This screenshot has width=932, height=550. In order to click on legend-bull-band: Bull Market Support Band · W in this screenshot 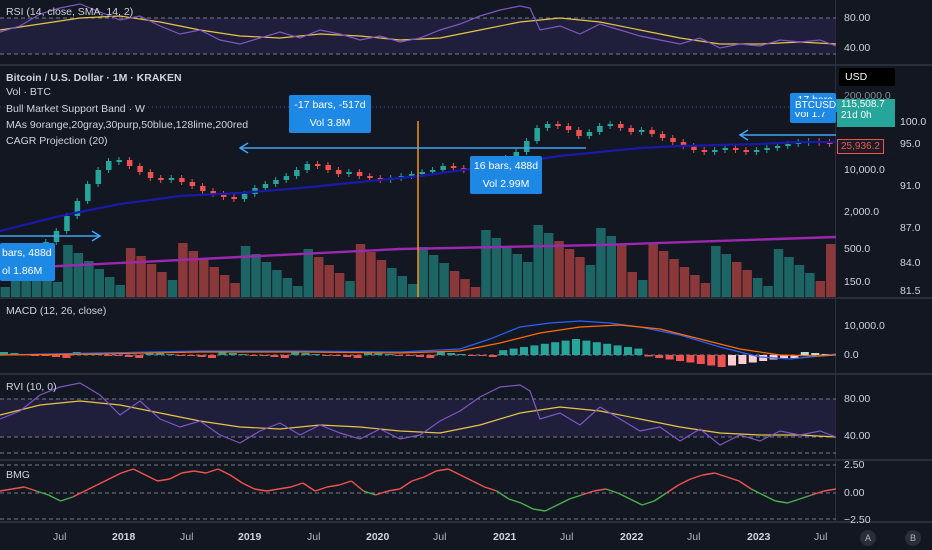, I will do `click(75, 109)`.